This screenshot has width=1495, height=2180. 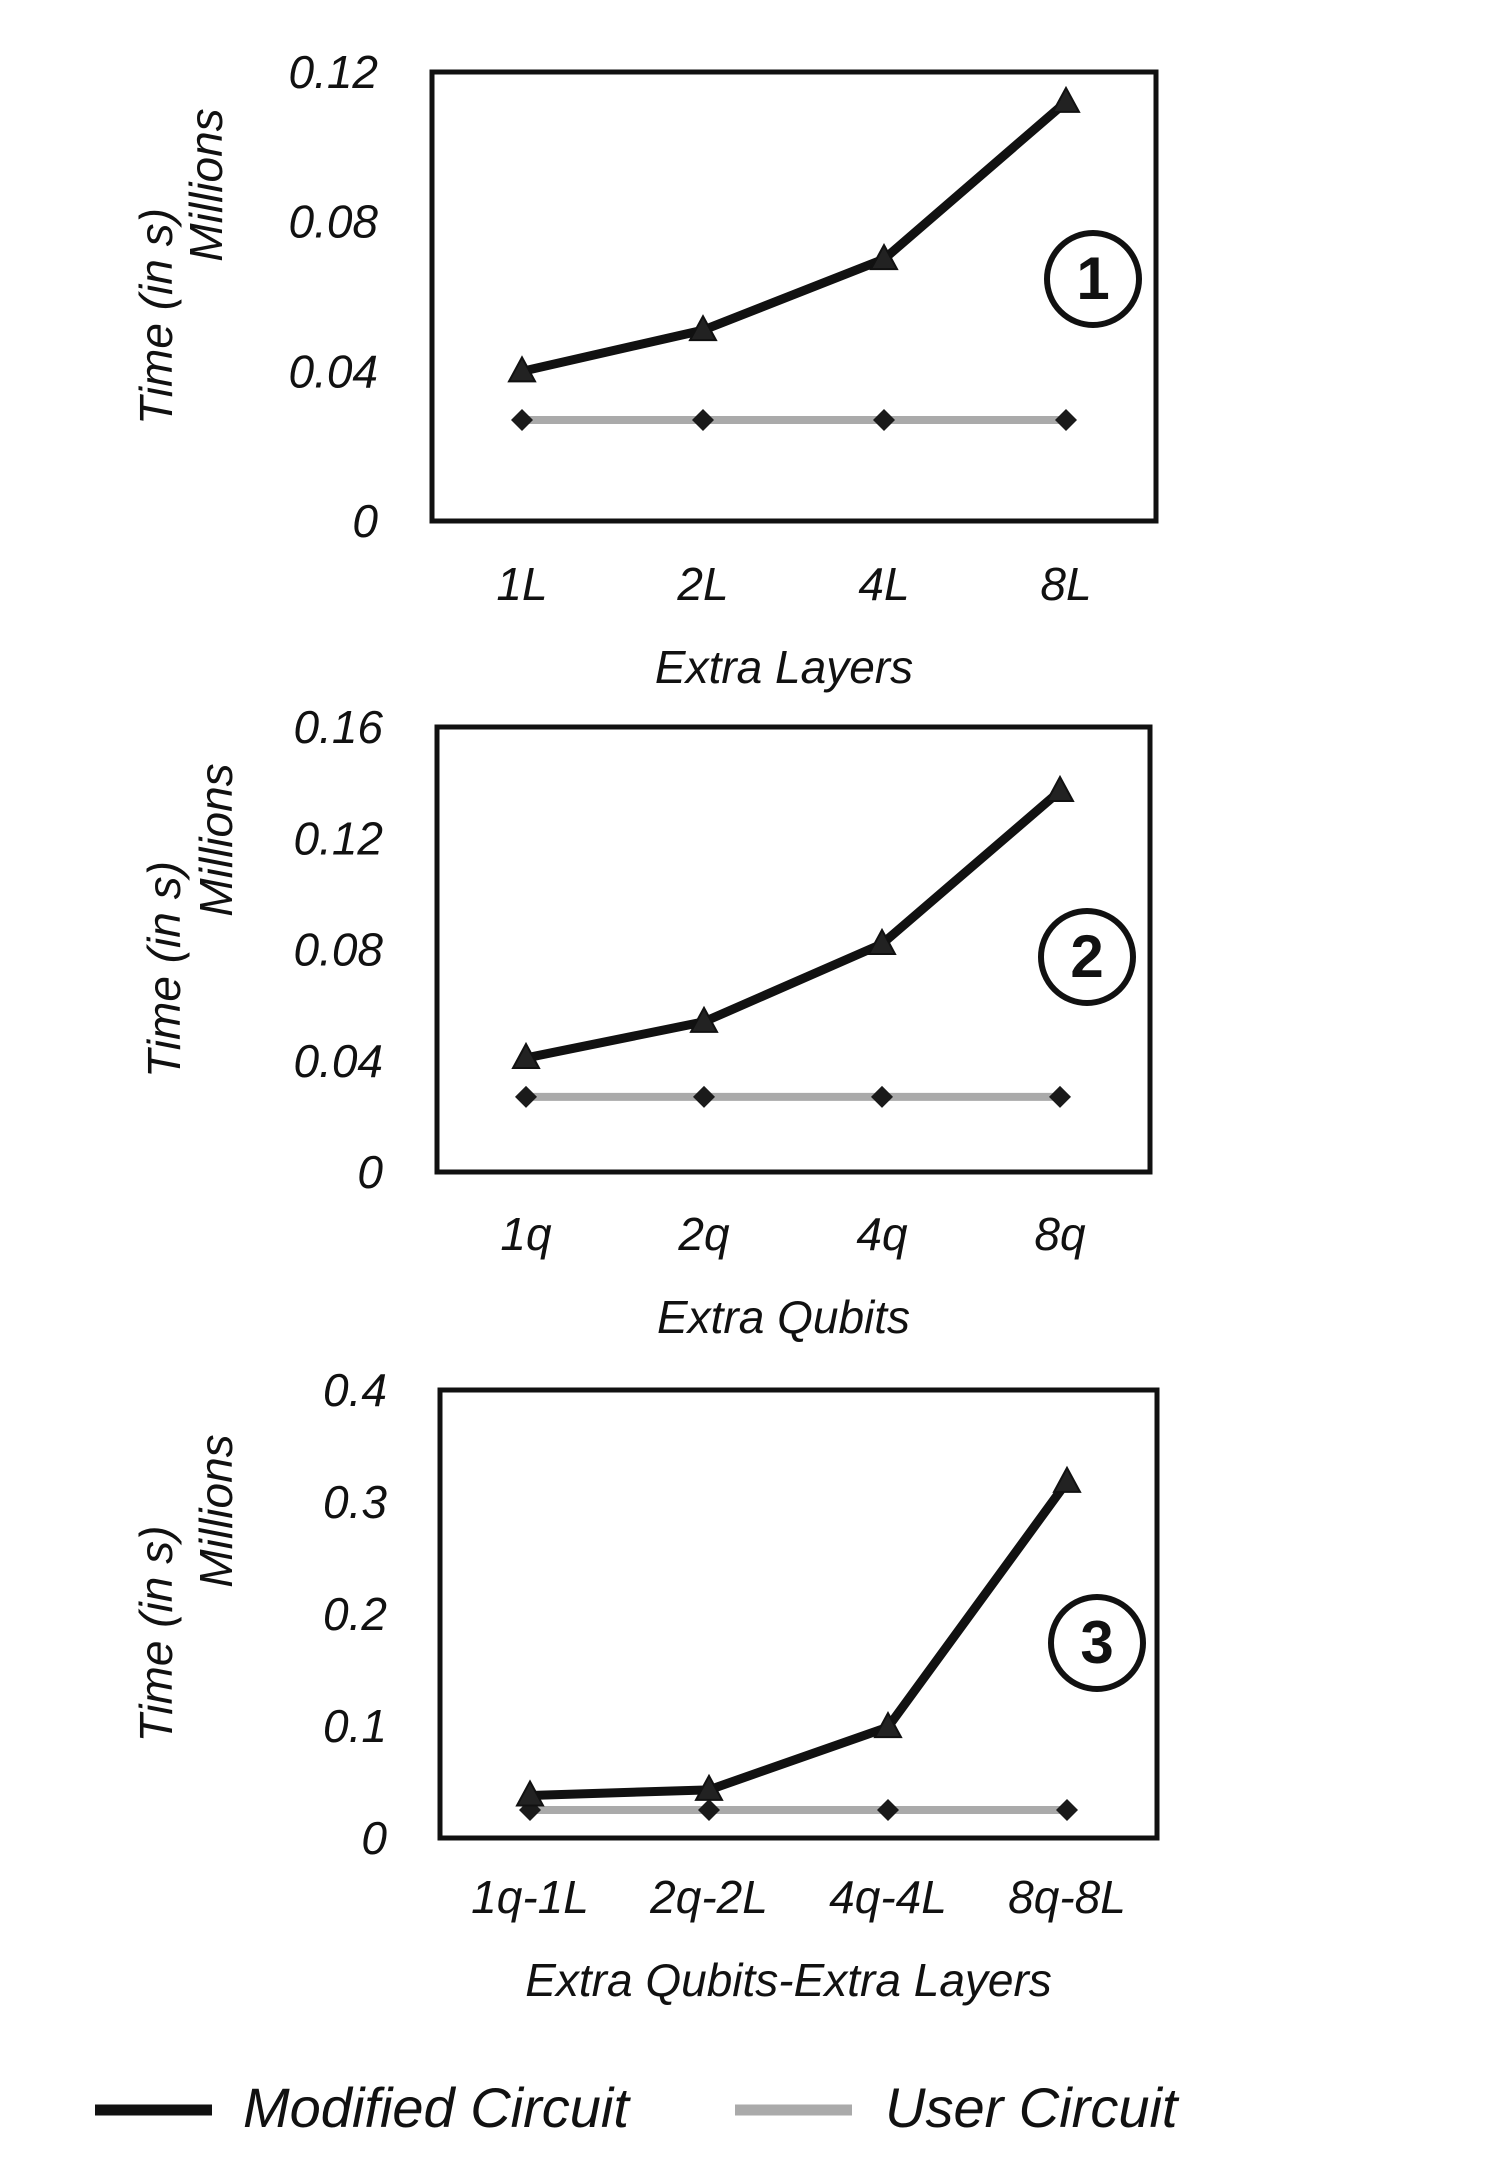 I want to click on x-tick-label: 8q-8L, so click(x=1067, y=1897).